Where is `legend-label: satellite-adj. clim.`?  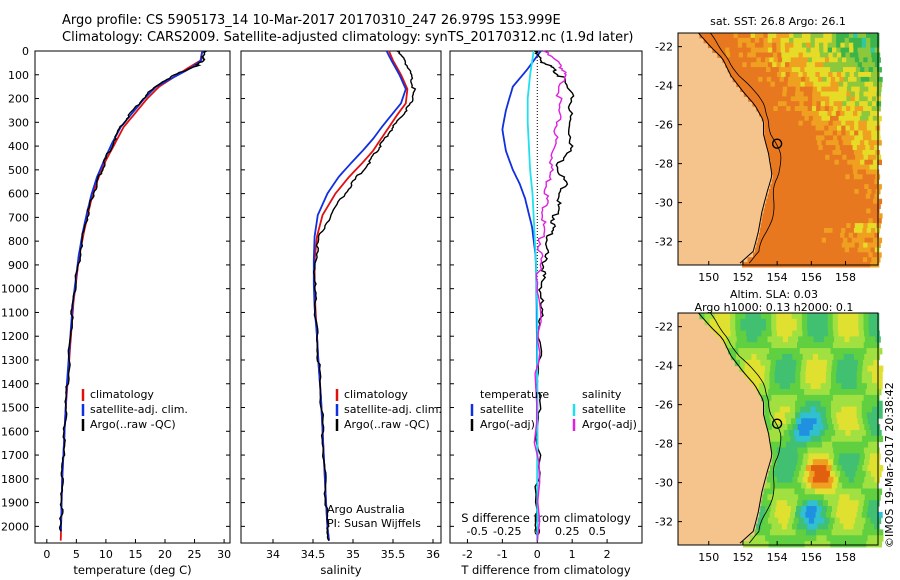 legend-label: satellite-adj. clim. is located at coordinates (393, 409).